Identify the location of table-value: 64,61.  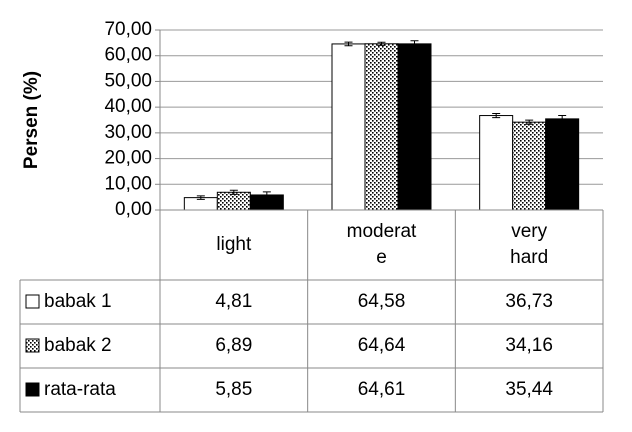
(382, 389).